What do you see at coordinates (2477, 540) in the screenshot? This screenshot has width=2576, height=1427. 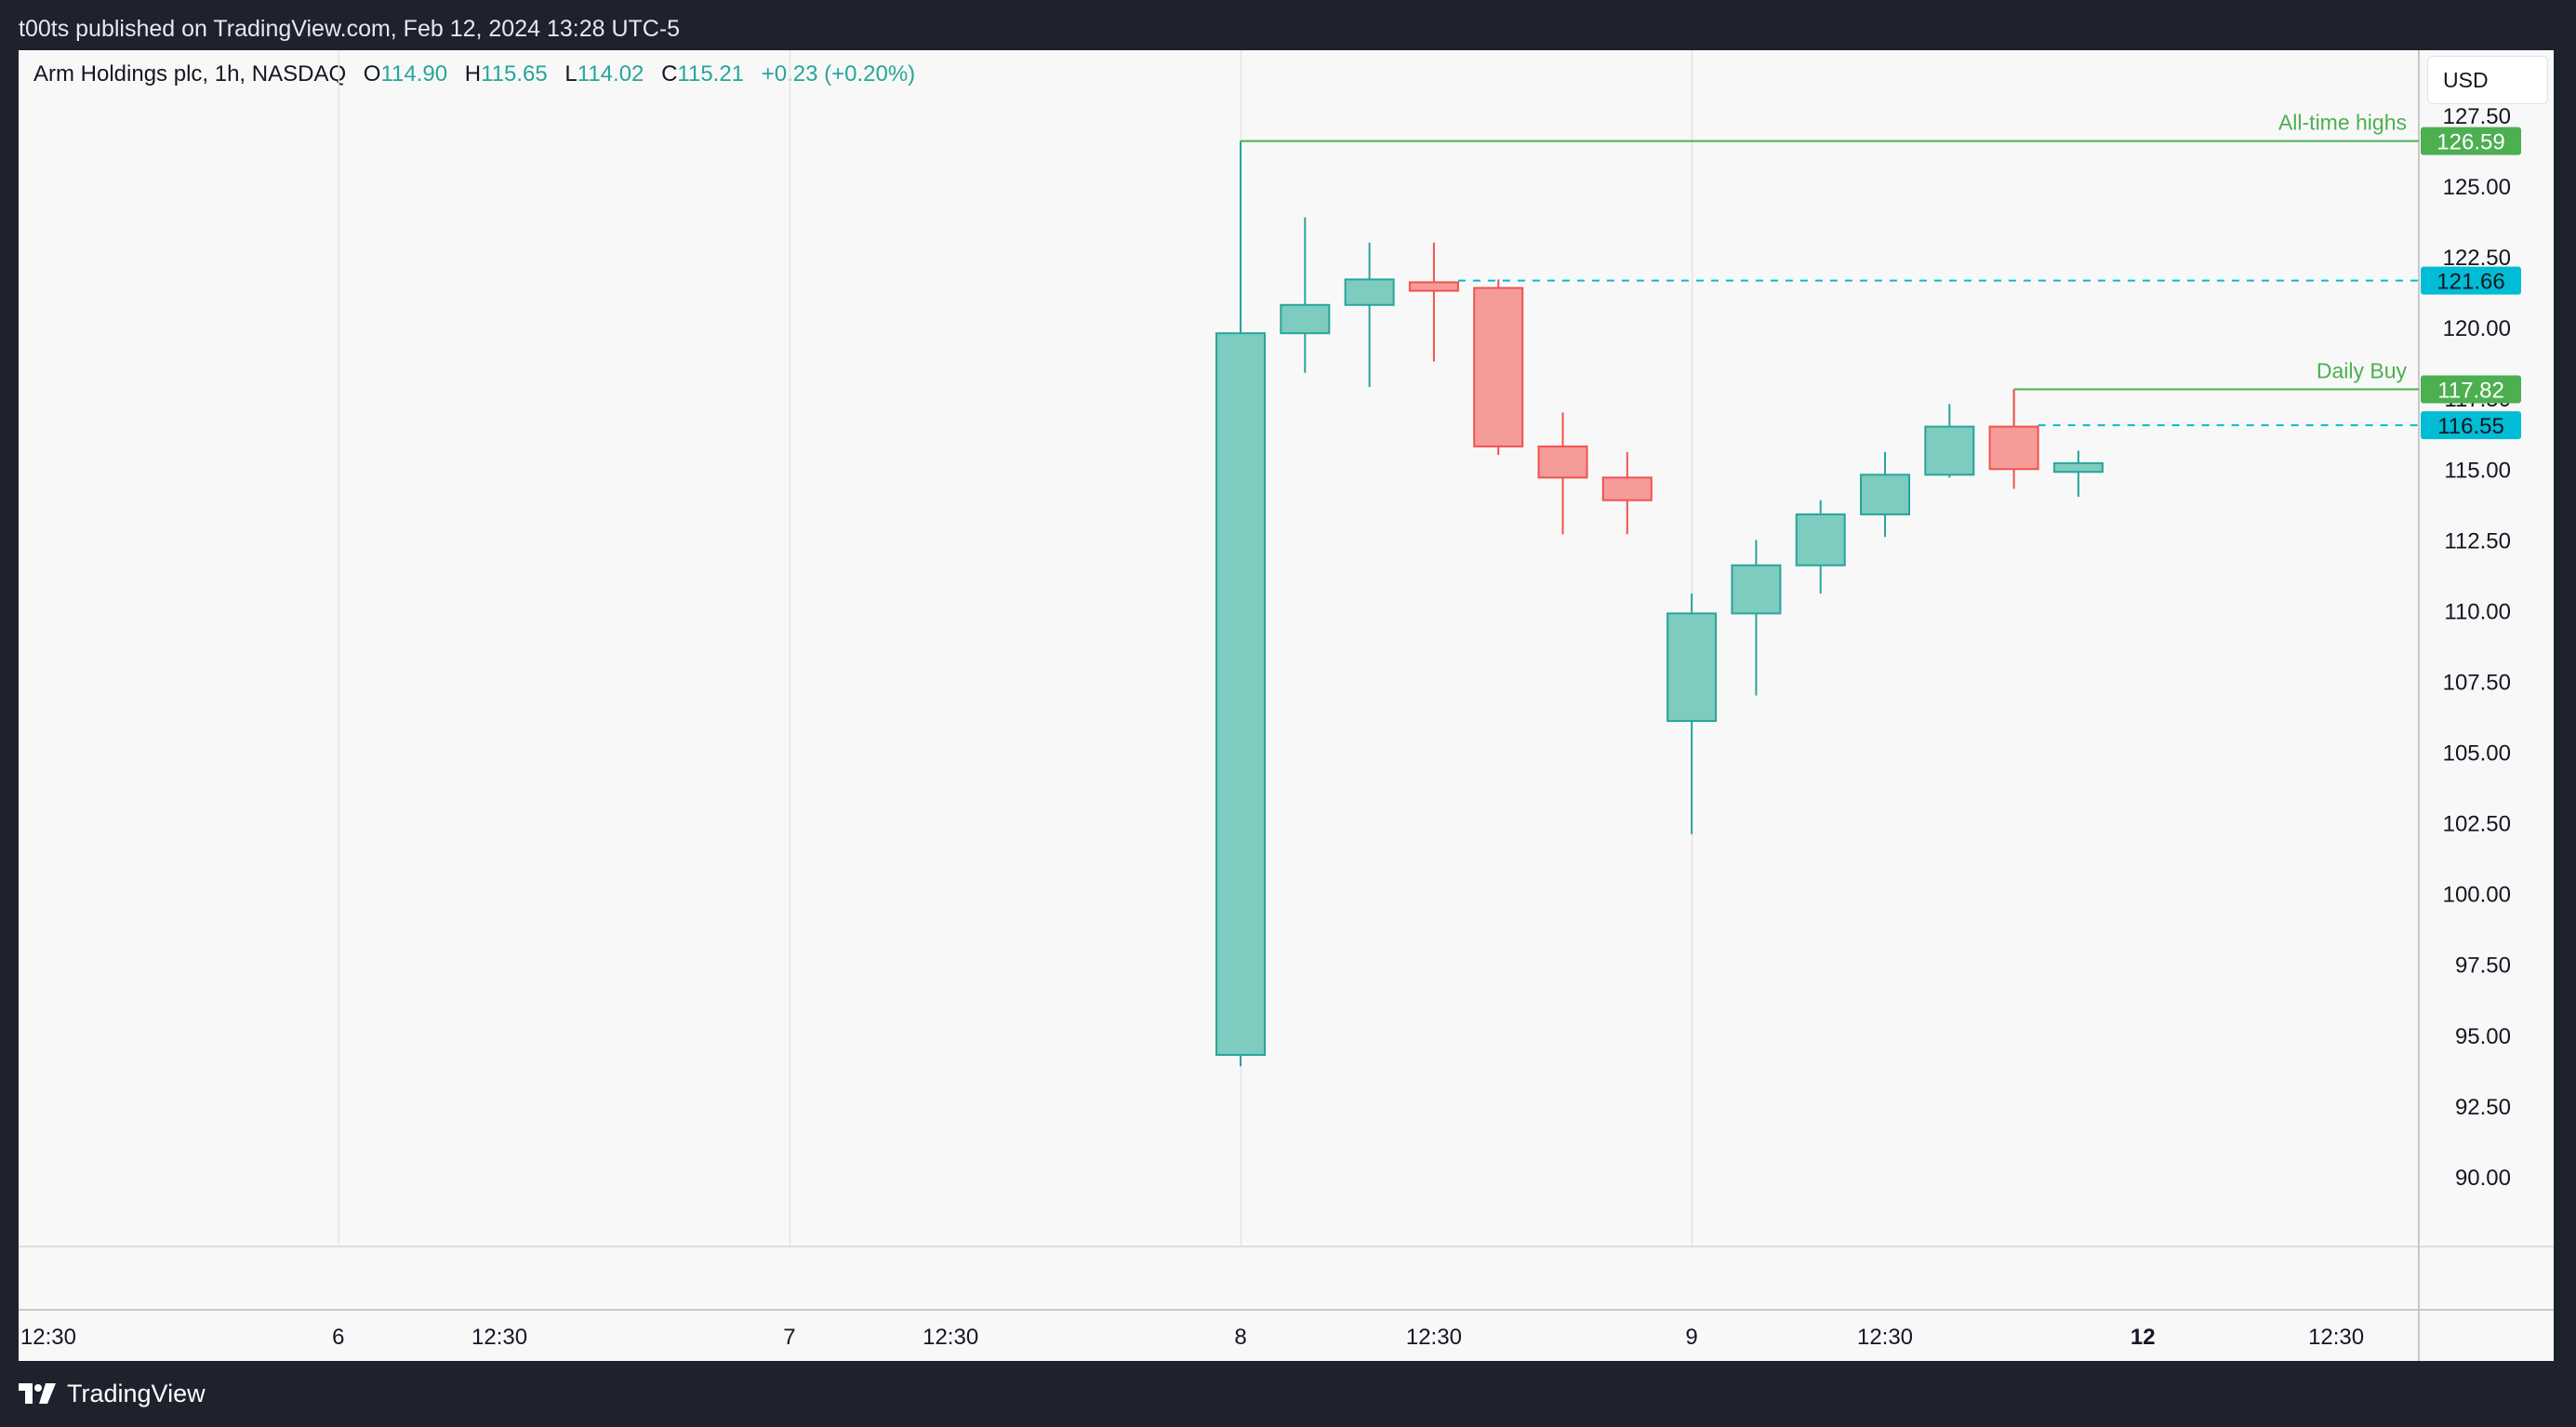 I see `price-tick-label: 112.50` at bounding box center [2477, 540].